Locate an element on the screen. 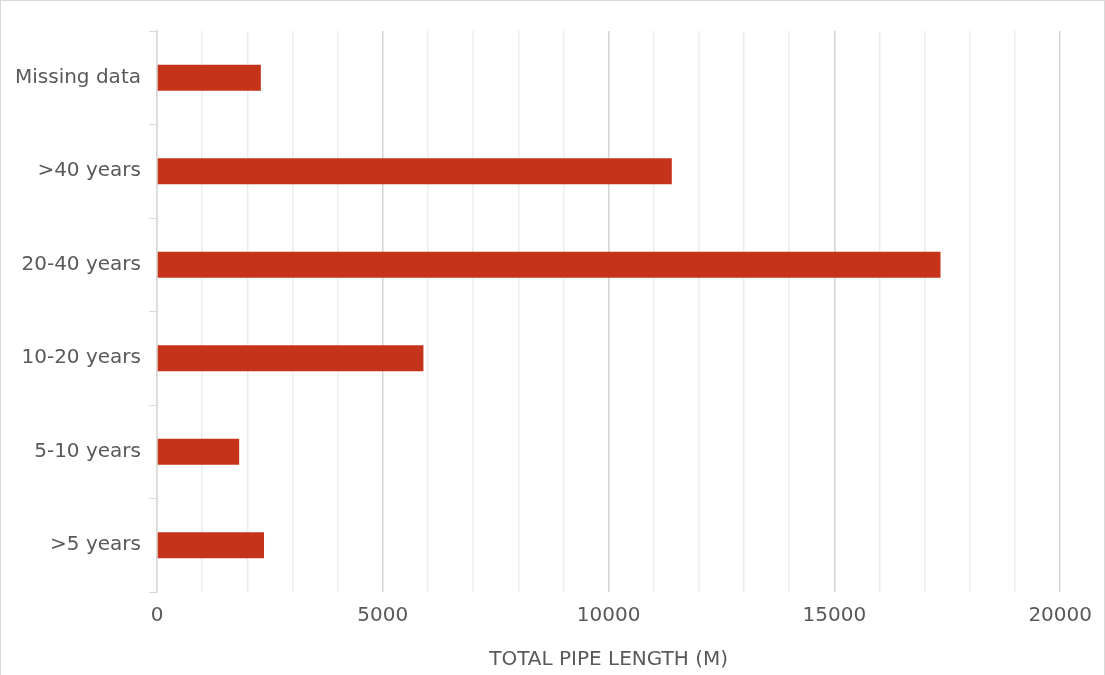  x-tick-label: 20000 is located at coordinates (1060, 614).